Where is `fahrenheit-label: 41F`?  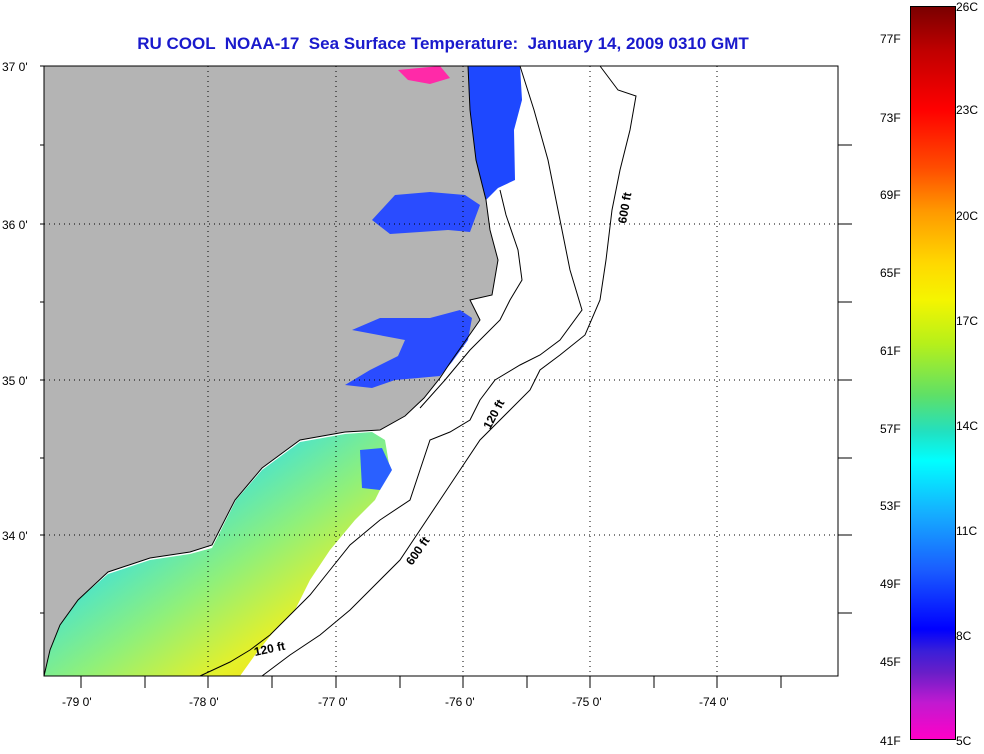 fahrenheit-label: 41F is located at coordinates (890, 741).